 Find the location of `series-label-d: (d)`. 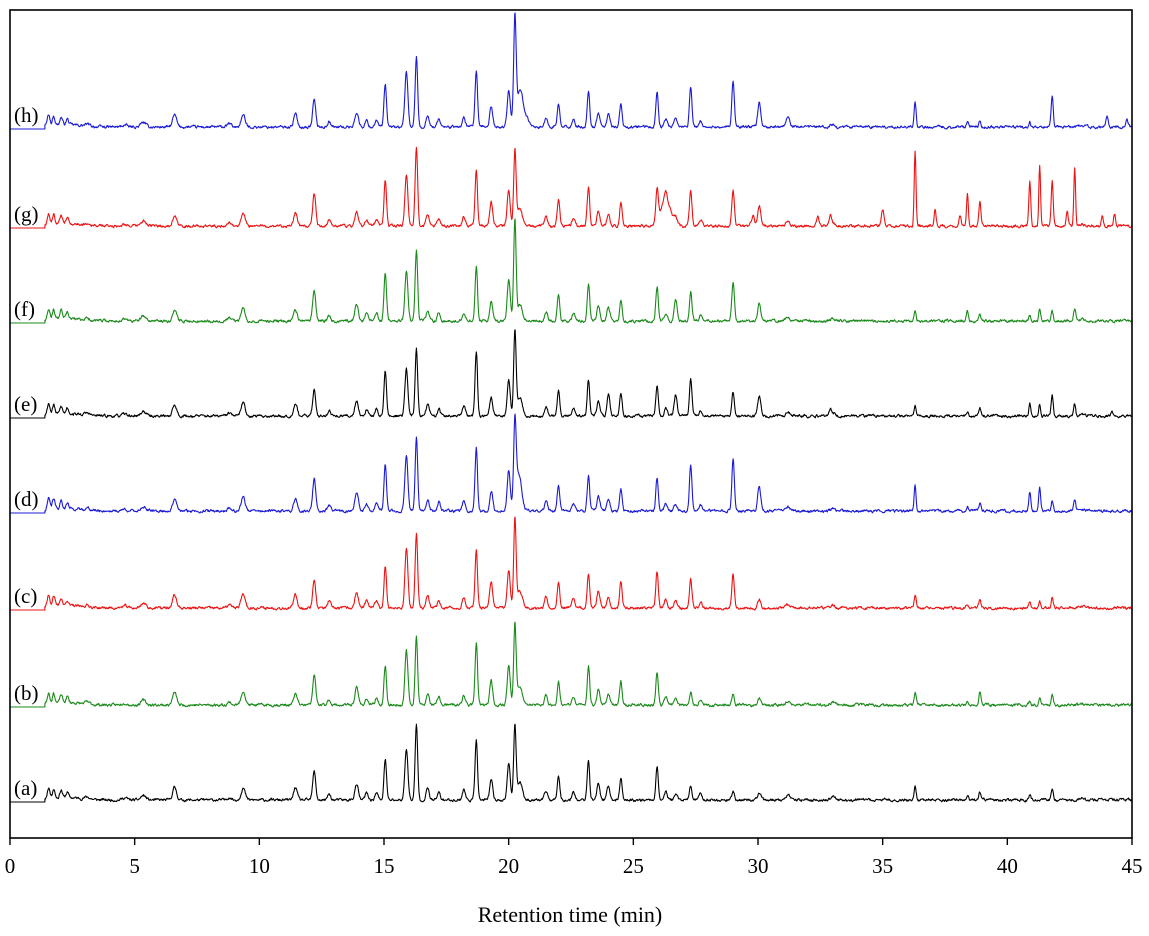

series-label-d: (d) is located at coordinates (26, 499).